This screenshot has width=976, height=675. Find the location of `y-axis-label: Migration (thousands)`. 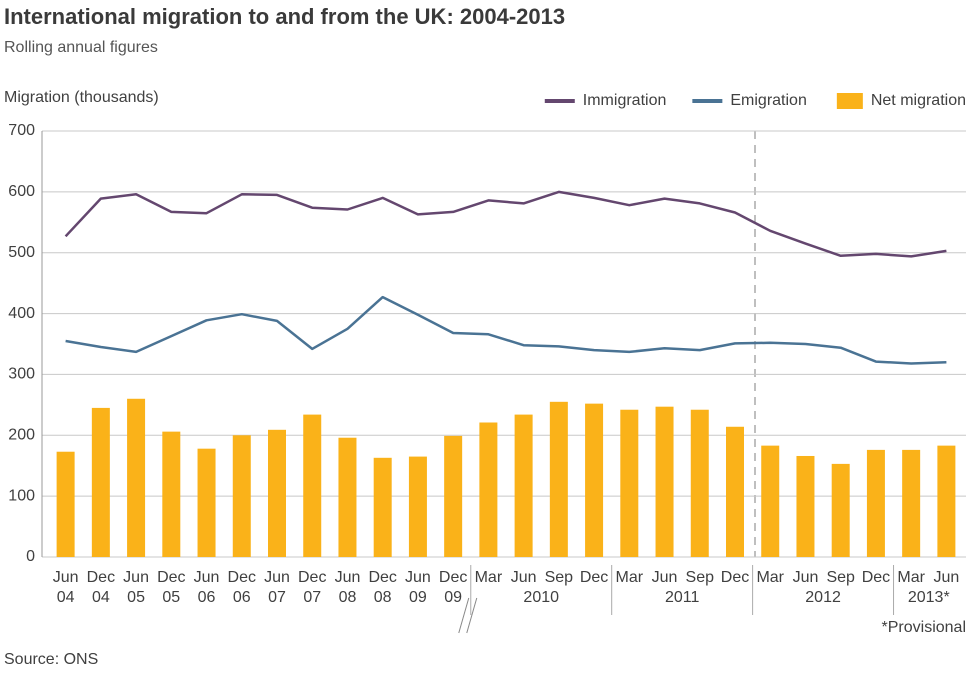

y-axis-label: Migration (thousands) is located at coordinates (81, 97).